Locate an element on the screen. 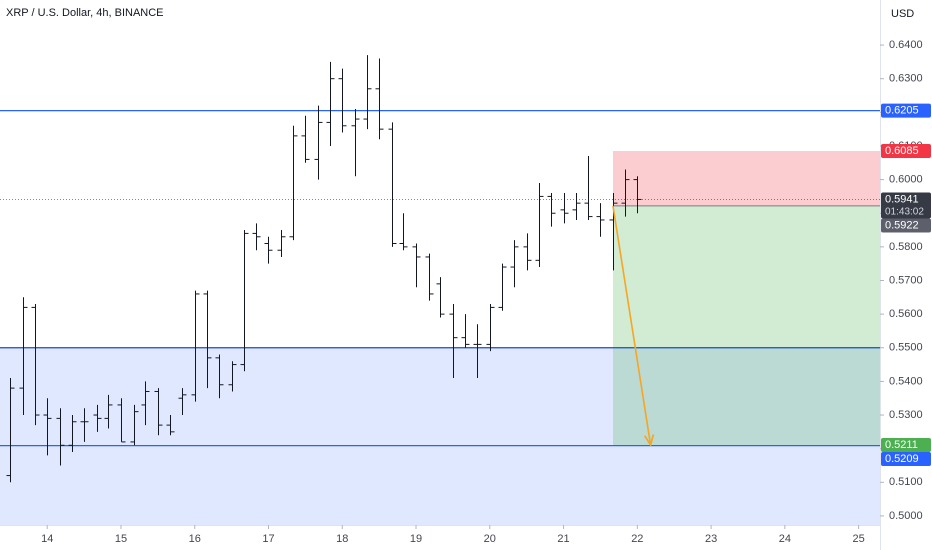 This screenshot has height=550, width=932. y-tick-label: 0.6300 is located at coordinates (906, 79).